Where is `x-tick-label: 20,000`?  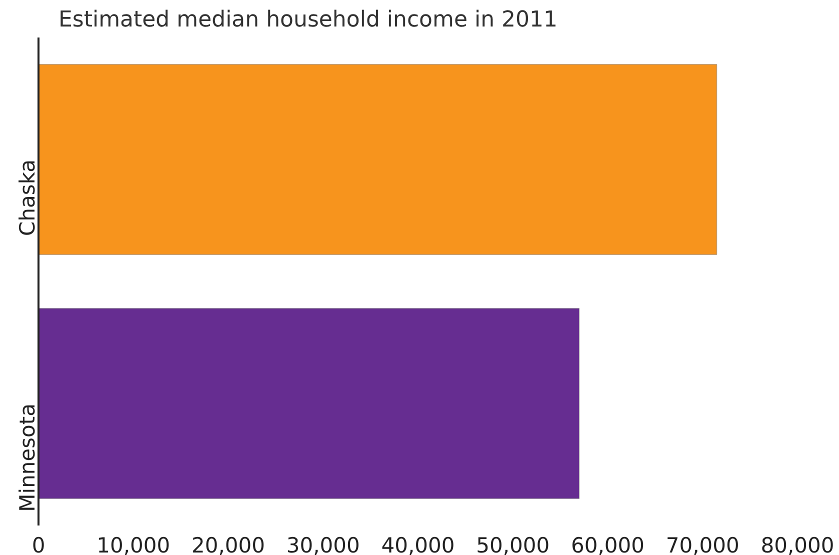
x-tick-label: 20,000 is located at coordinates (228, 544).